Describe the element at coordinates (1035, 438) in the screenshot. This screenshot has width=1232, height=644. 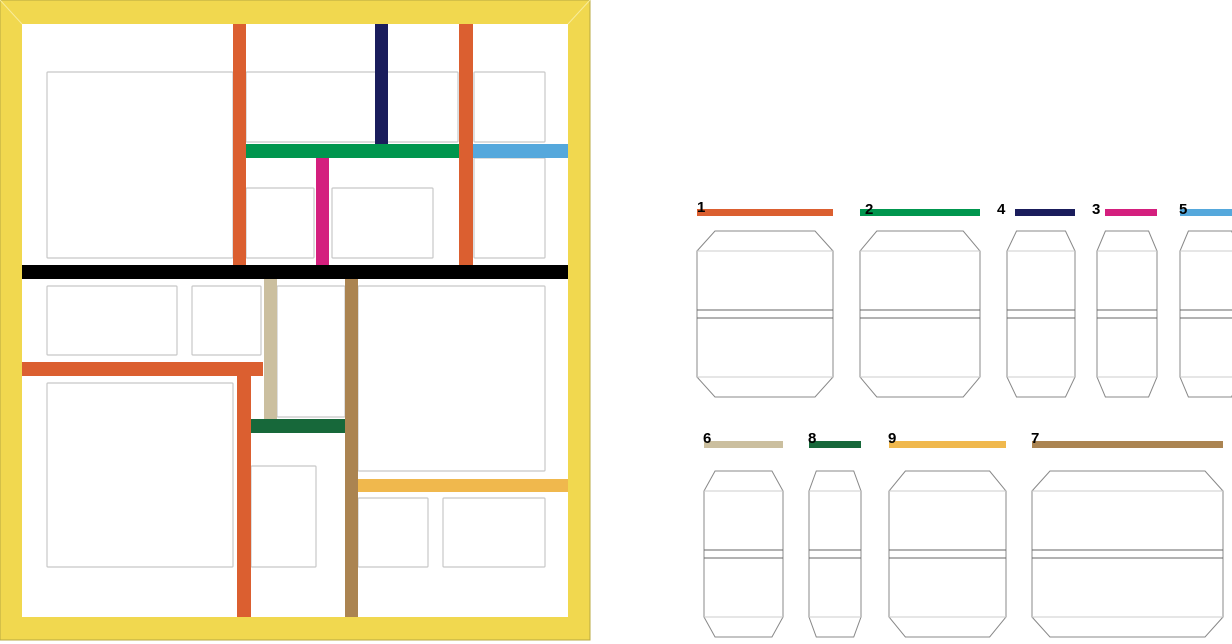
I see `piece-label-7: 7` at that location.